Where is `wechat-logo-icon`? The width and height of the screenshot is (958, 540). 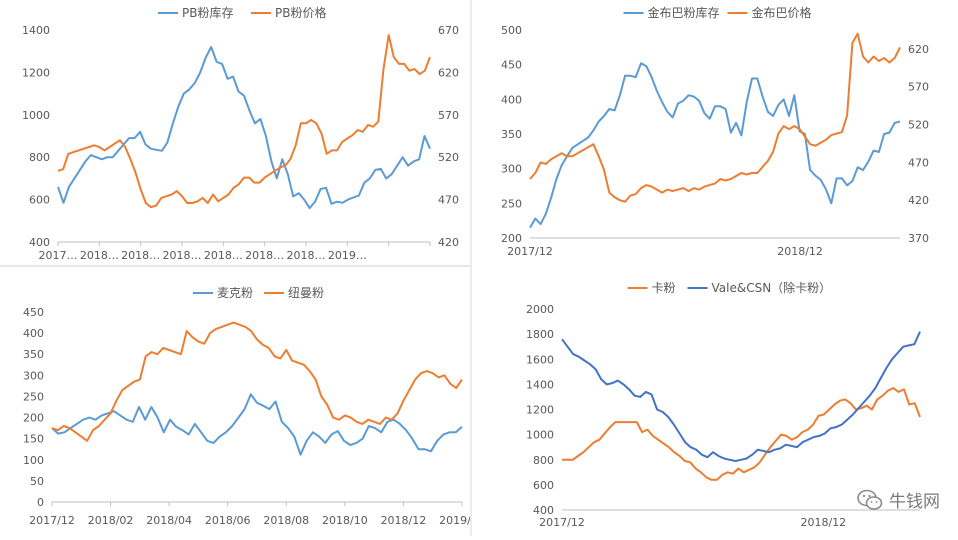 wechat-logo-icon is located at coordinates (870, 499).